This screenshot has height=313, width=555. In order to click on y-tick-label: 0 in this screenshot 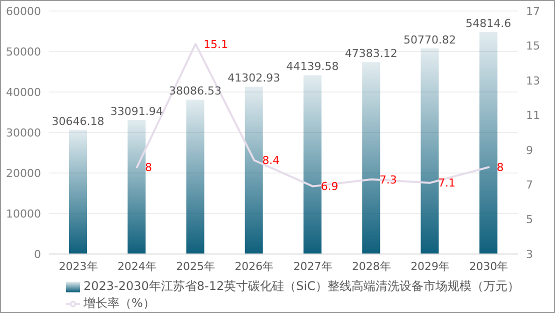, I will do `click(37, 254)`.